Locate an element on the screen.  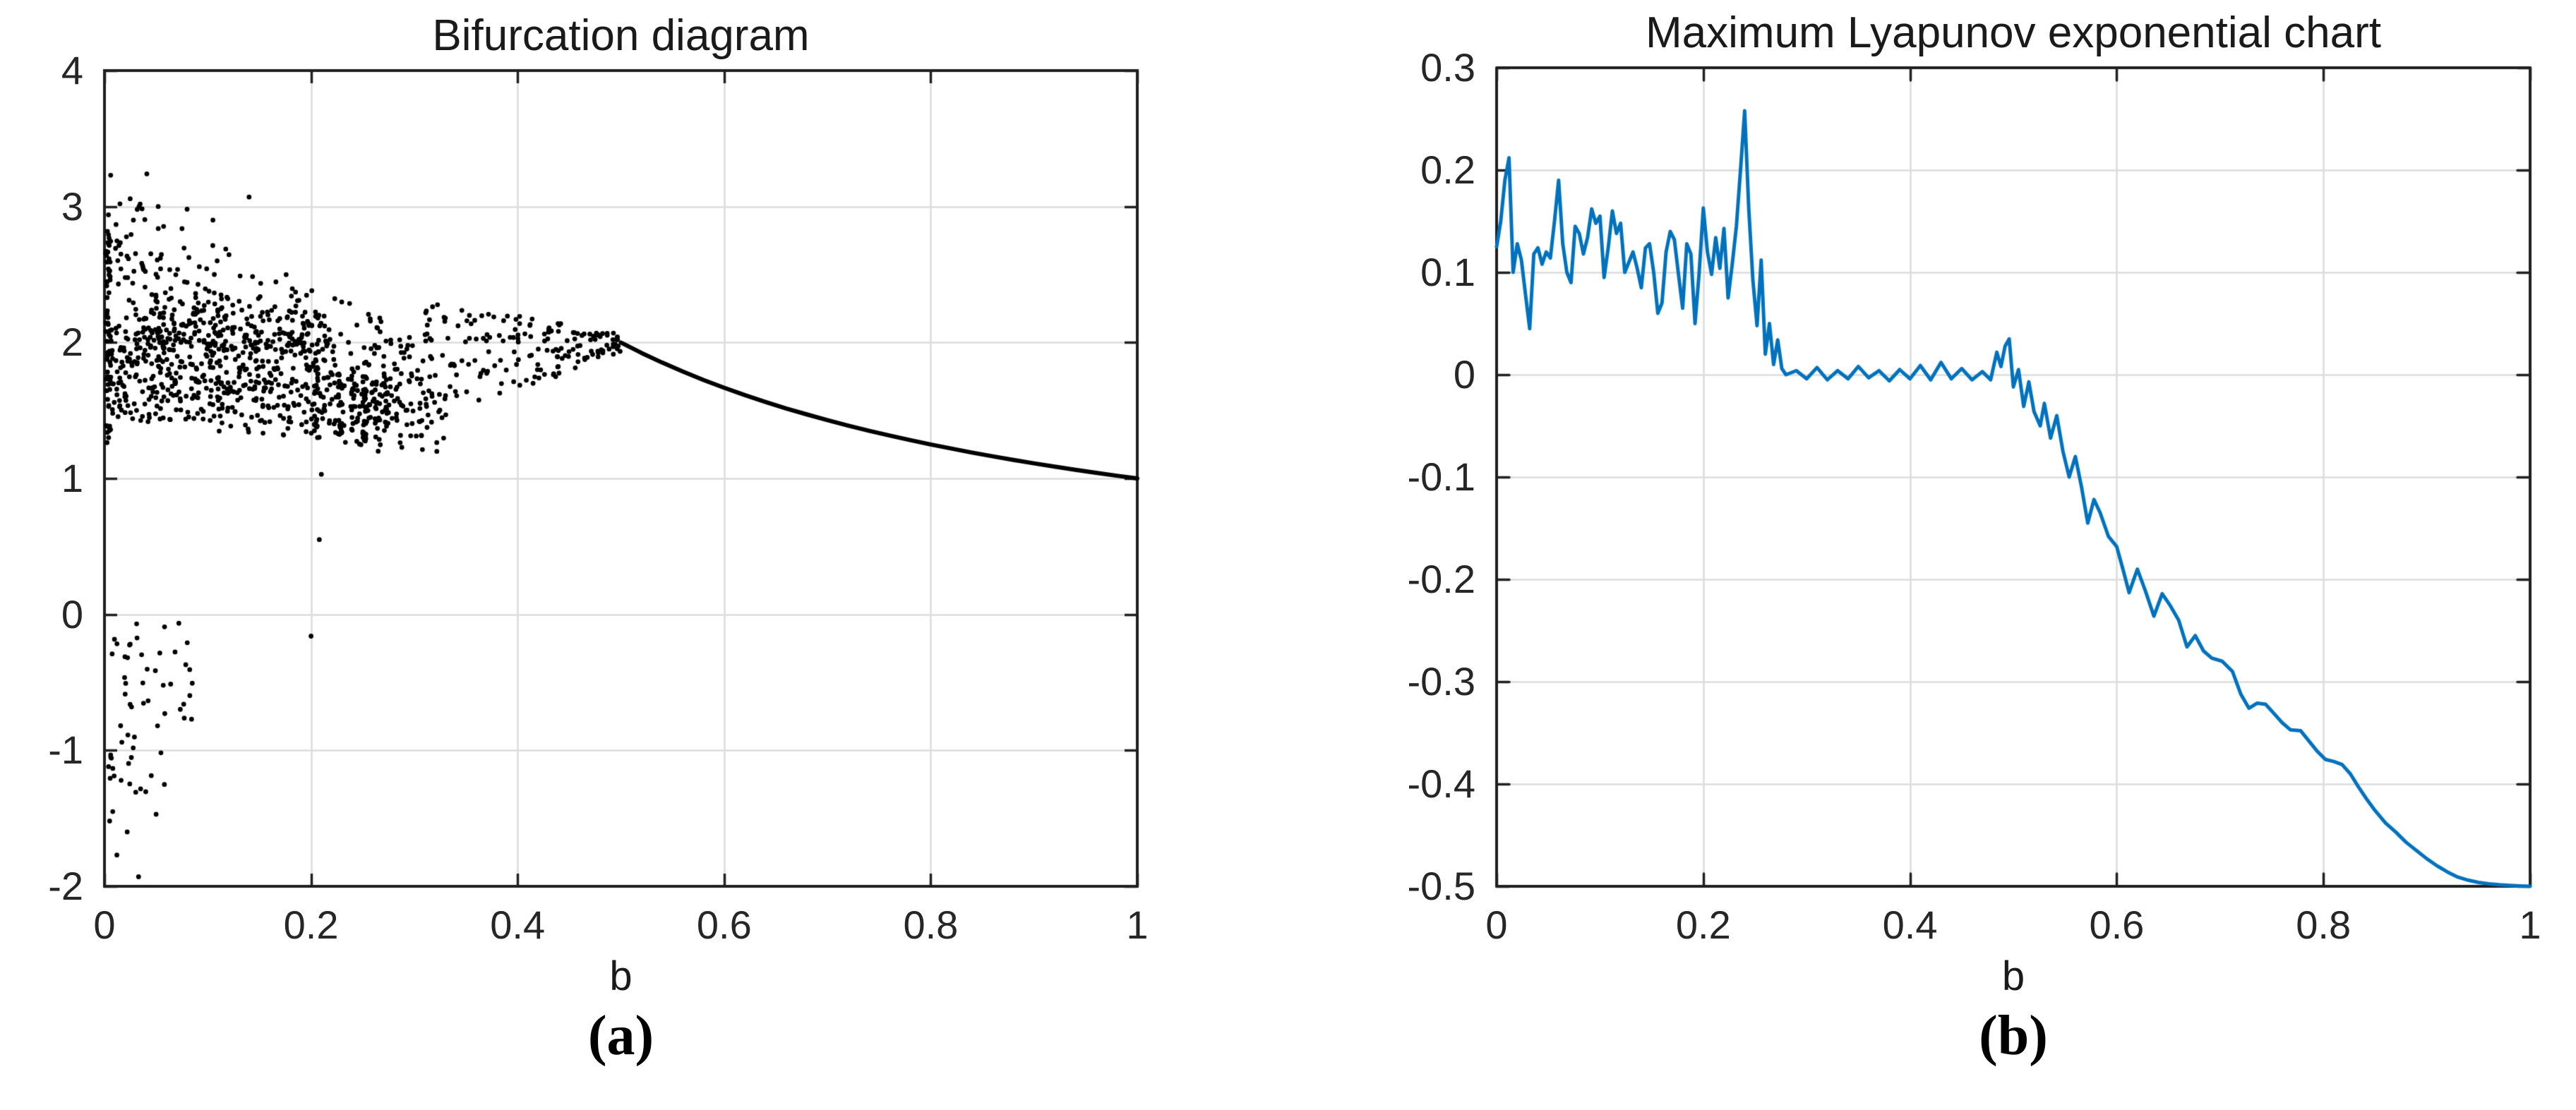
subfigure-caption-b: (b) is located at coordinates (2013, 1036).